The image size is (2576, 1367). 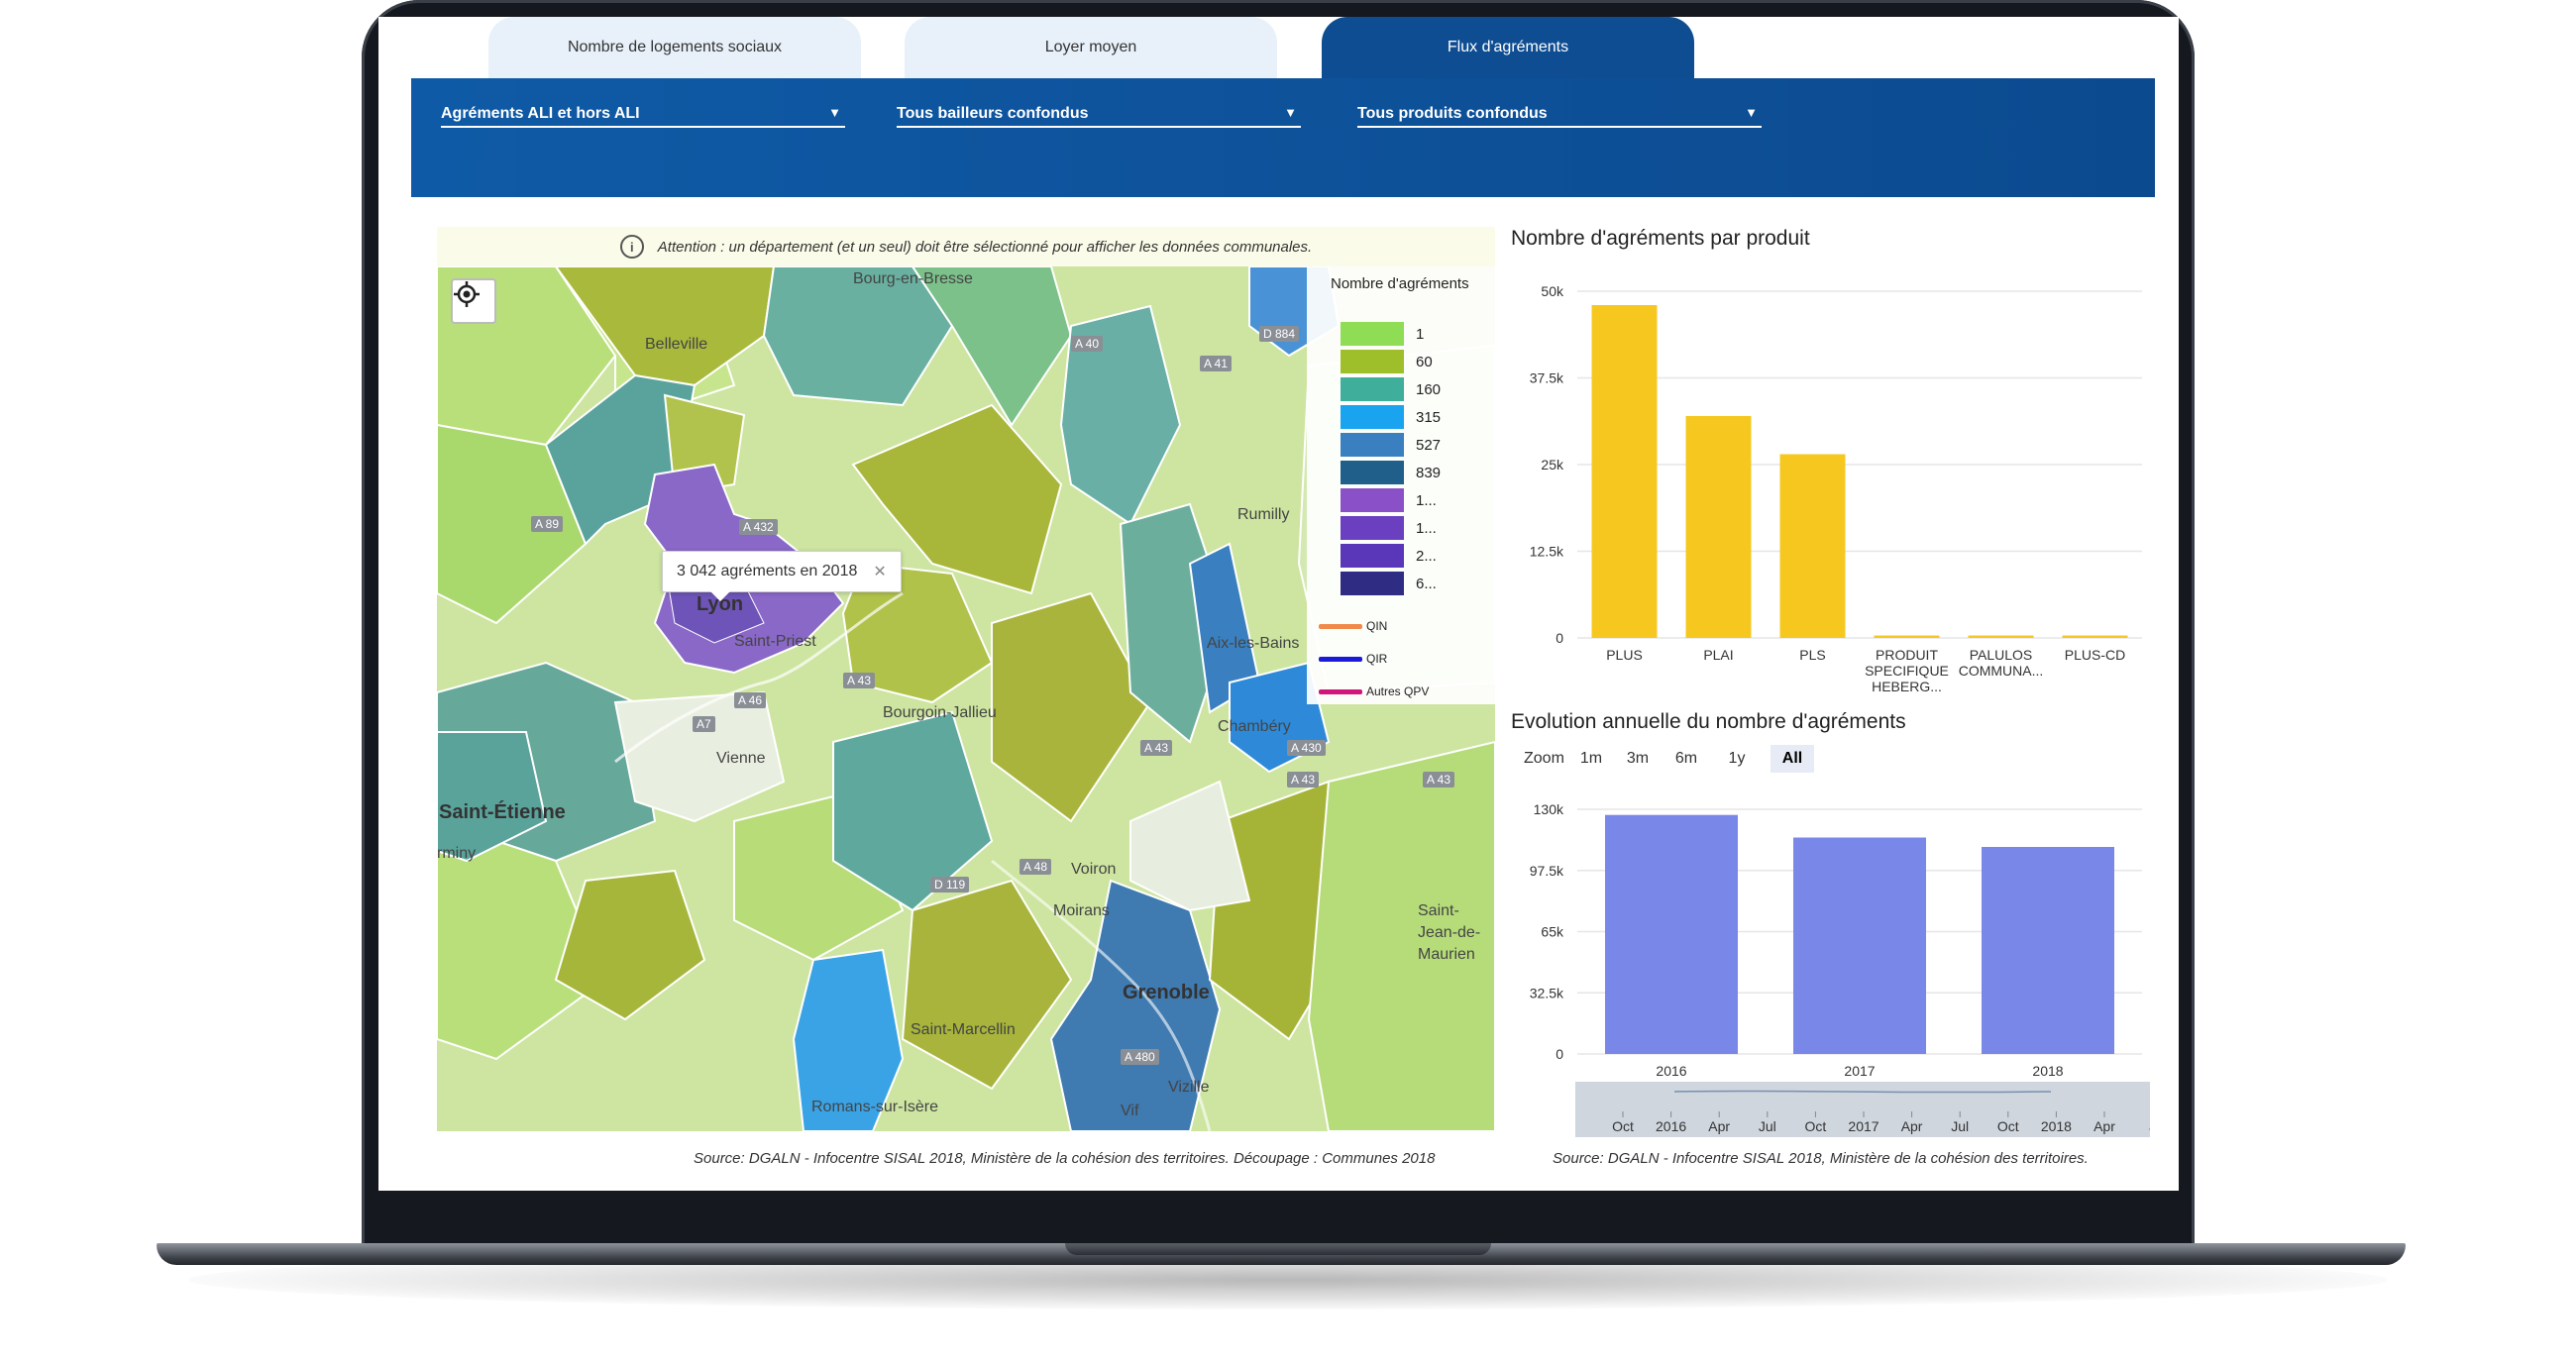 I want to click on place-label: Belleville, so click(x=676, y=344).